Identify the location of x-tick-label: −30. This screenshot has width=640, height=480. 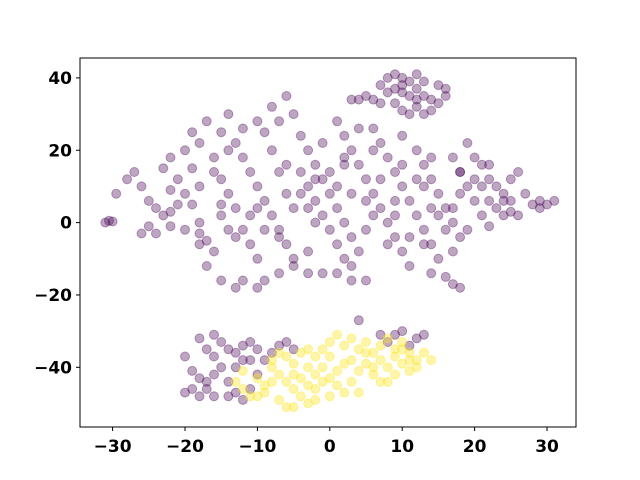
(113, 447).